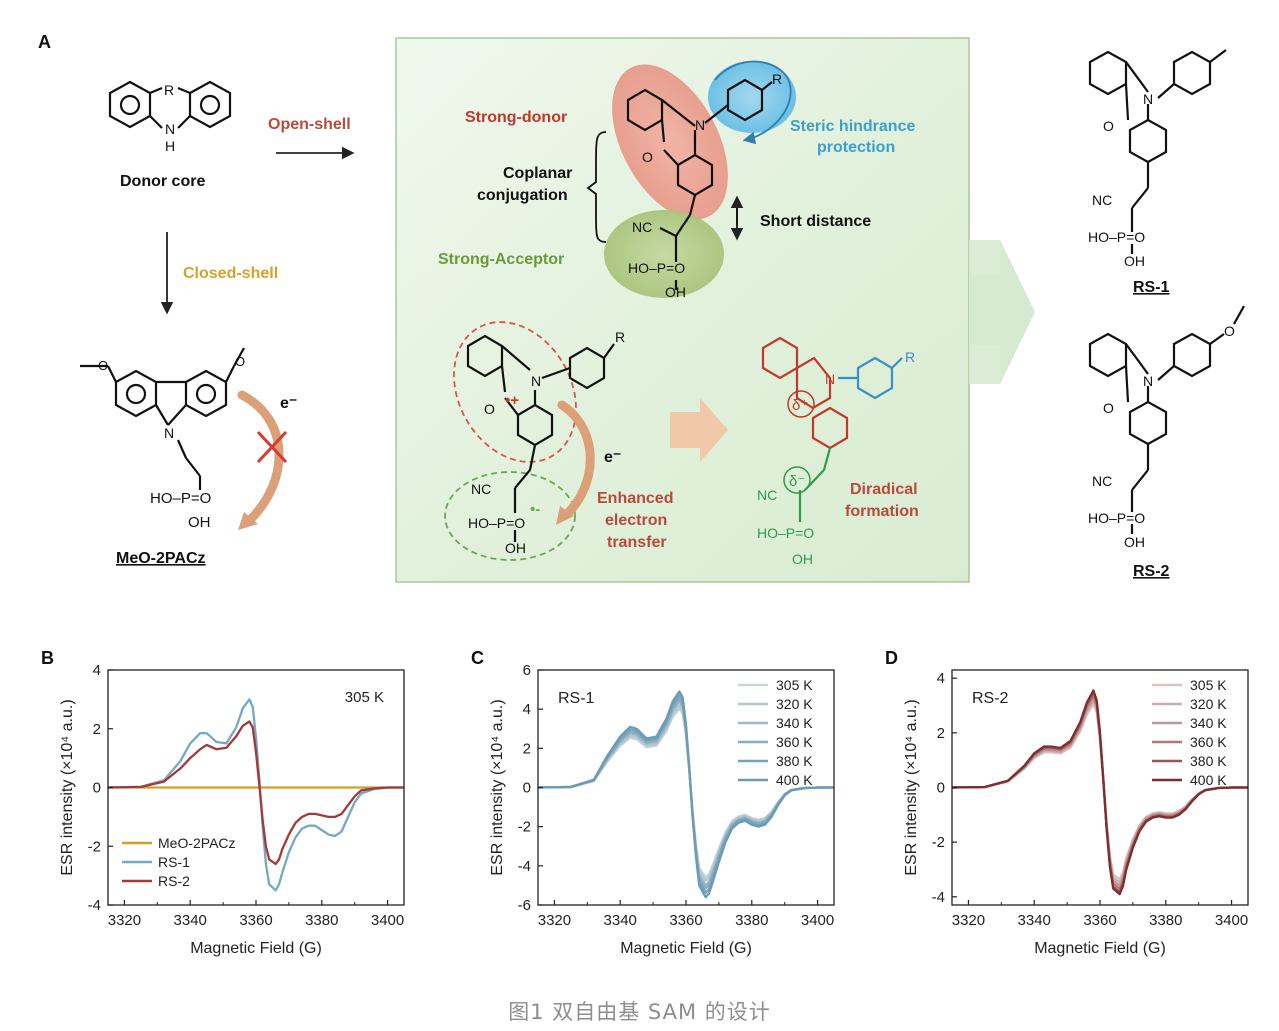  What do you see at coordinates (699, 430) in the screenshot?
I see `transfer-chevron` at bounding box center [699, 430].